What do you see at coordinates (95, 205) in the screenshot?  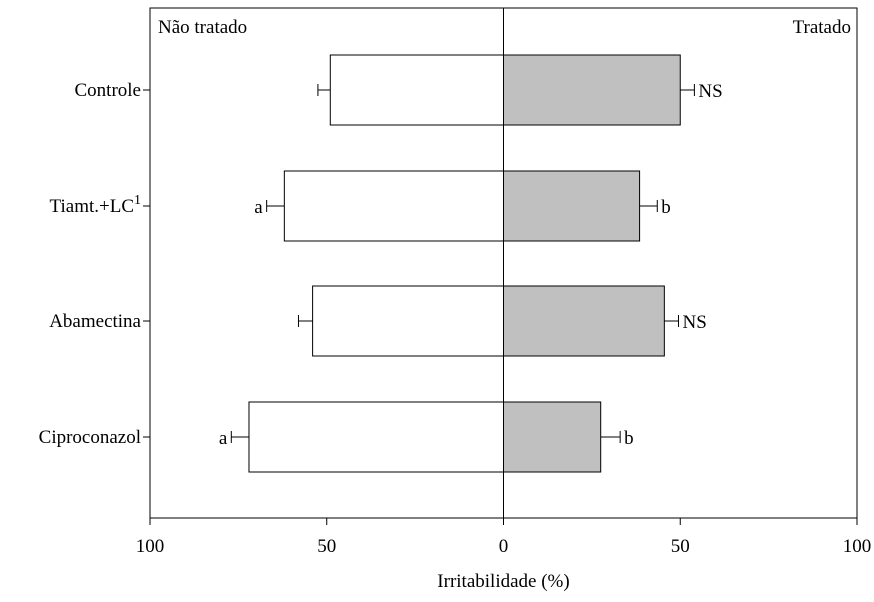 I see `category-label: Tiamt.+LC1` at bounding box center [95, 205].